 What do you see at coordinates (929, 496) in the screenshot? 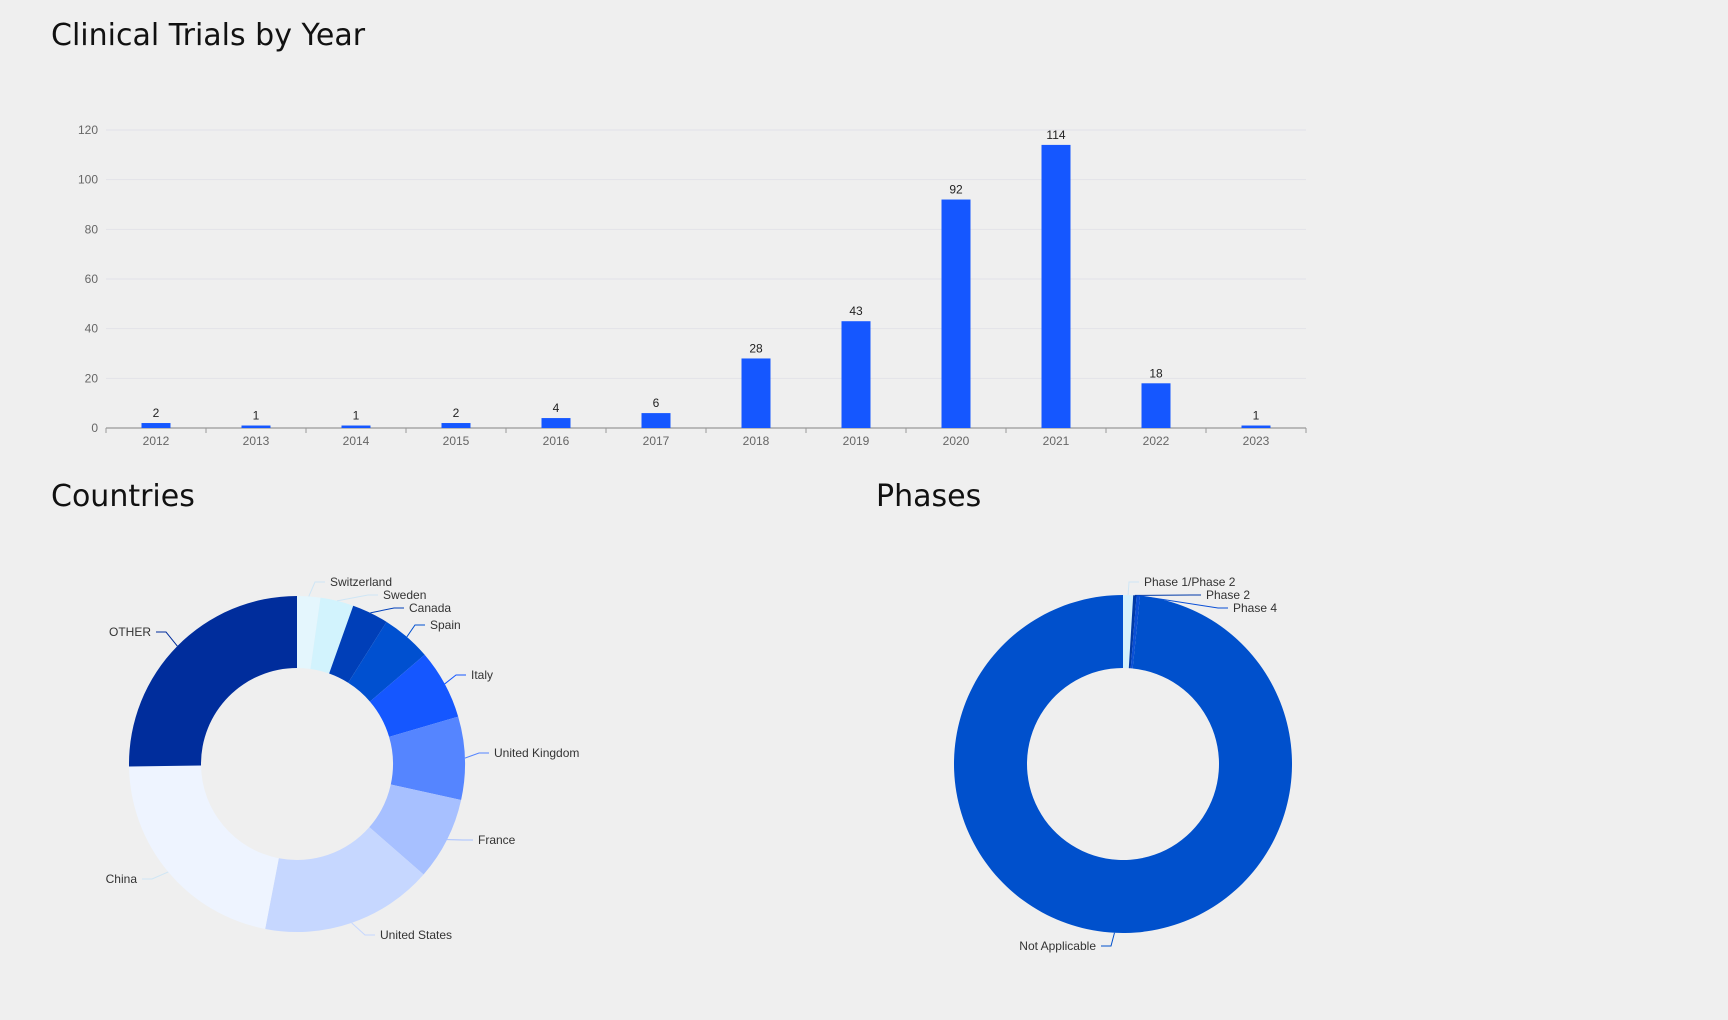
I see `phases-chart-title: Phases` at bounding box center [929, 496].